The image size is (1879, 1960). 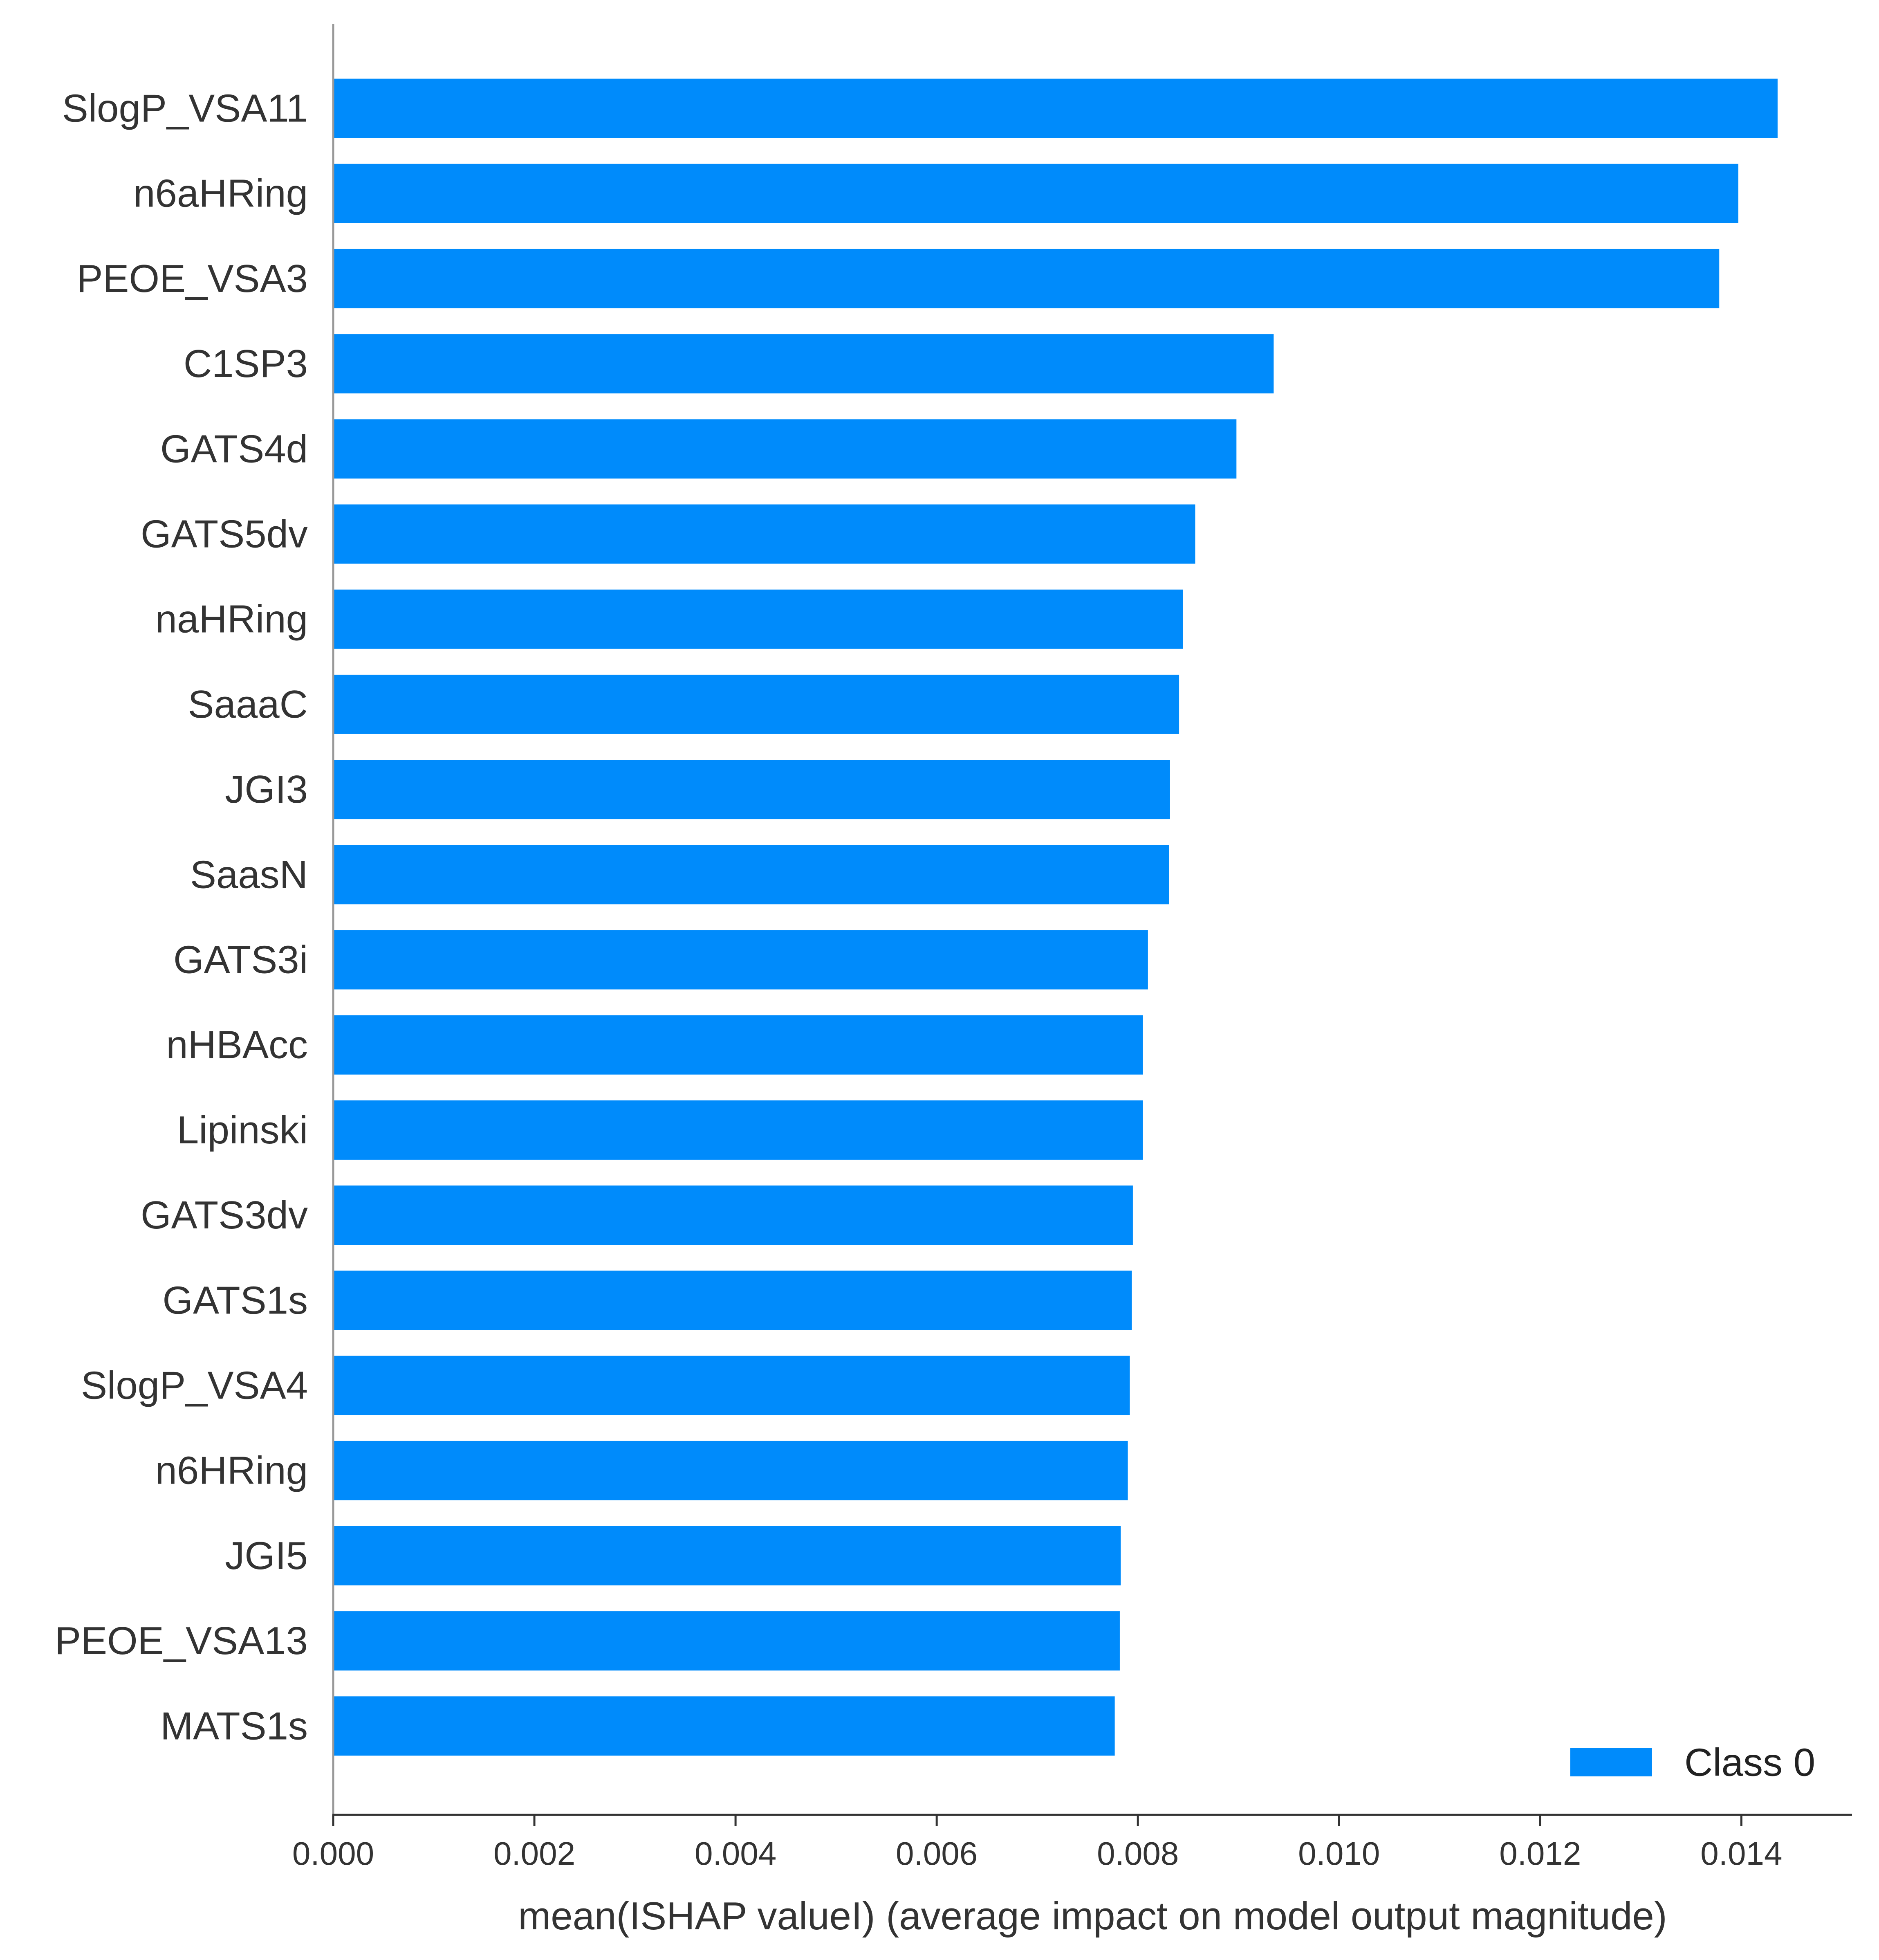 What do you see at coordinates (1741, 1853) in the screenshot?
I see `x-tick-label: 0.014` at bounding box center [1741, 1853].